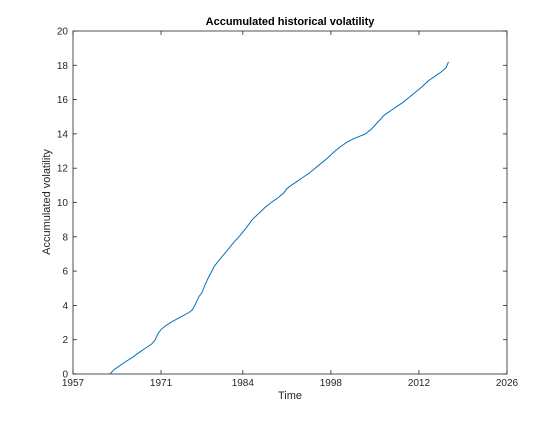  What do you see at coordinates (65, 237) in the screenshot?
I see `y-tick-label: 8` at bounding box center [65, 237].